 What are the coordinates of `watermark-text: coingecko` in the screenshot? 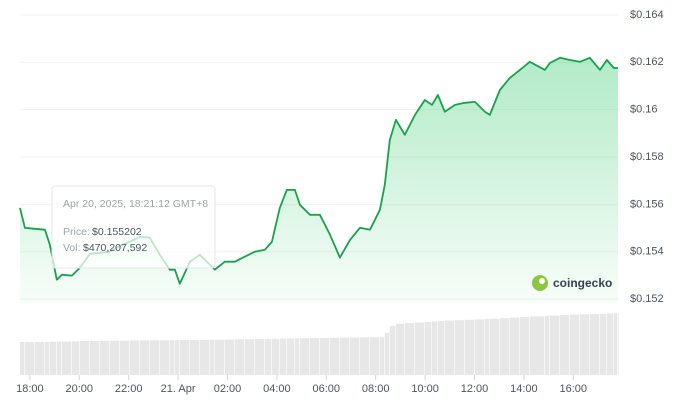 It's located at (582, 283).